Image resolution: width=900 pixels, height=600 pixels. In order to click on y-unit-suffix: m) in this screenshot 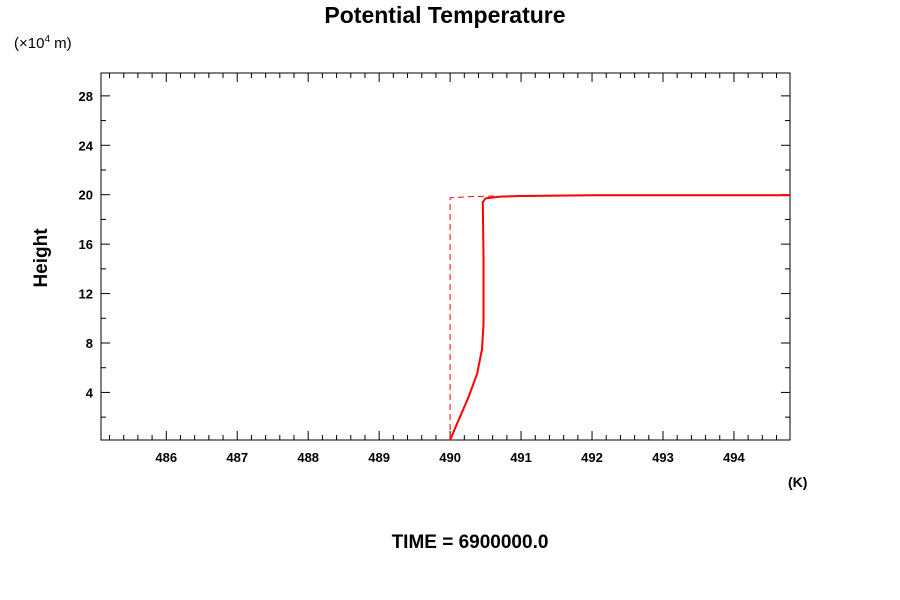, I will do `click(61, 43)`.